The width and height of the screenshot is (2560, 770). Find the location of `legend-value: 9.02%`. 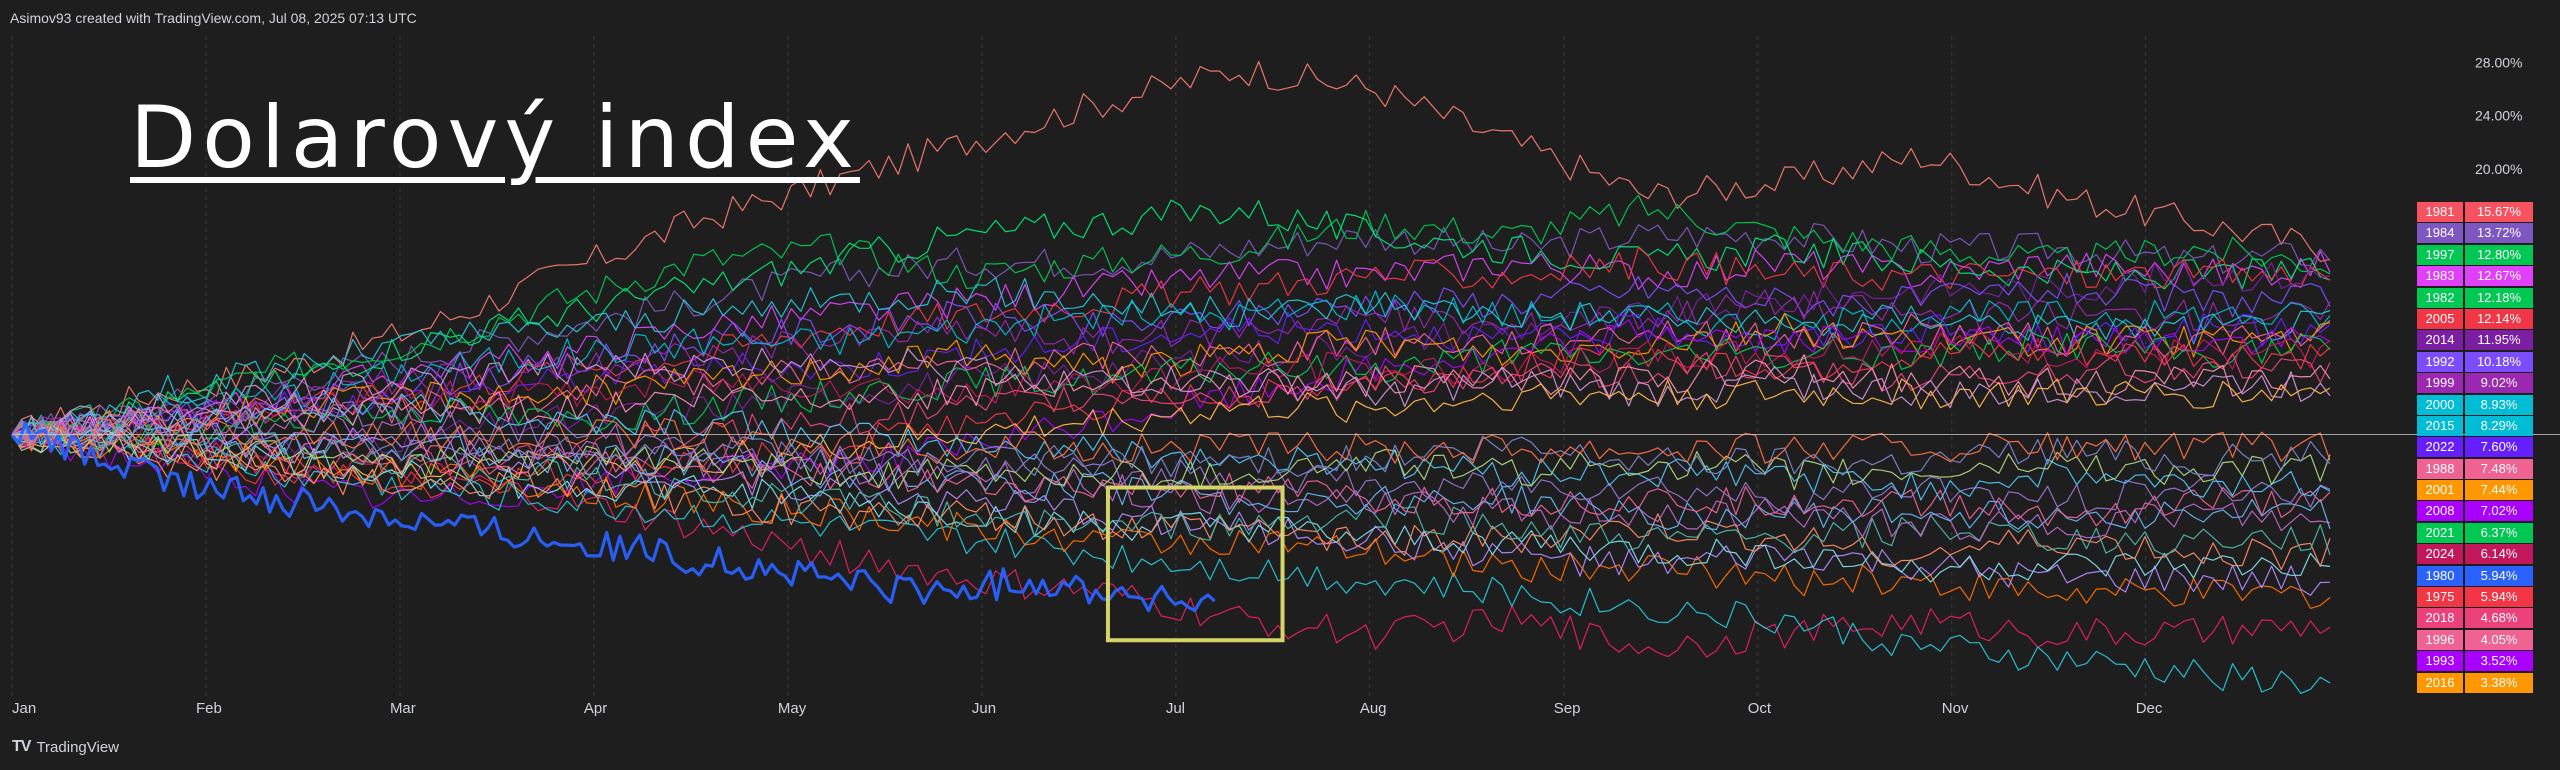

legend-value: 9.02% is located at coordinates (2499, 383).